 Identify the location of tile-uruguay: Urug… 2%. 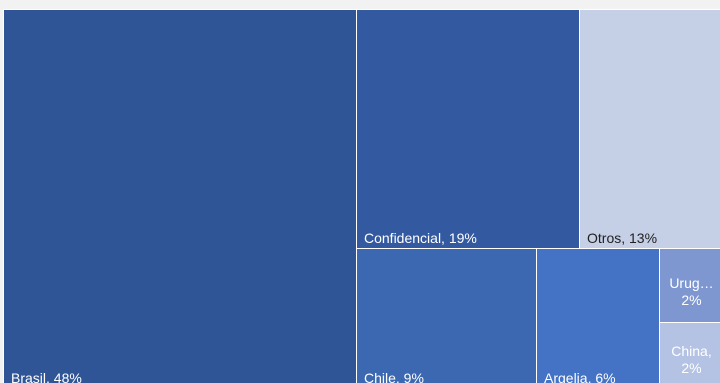
(689, 285).